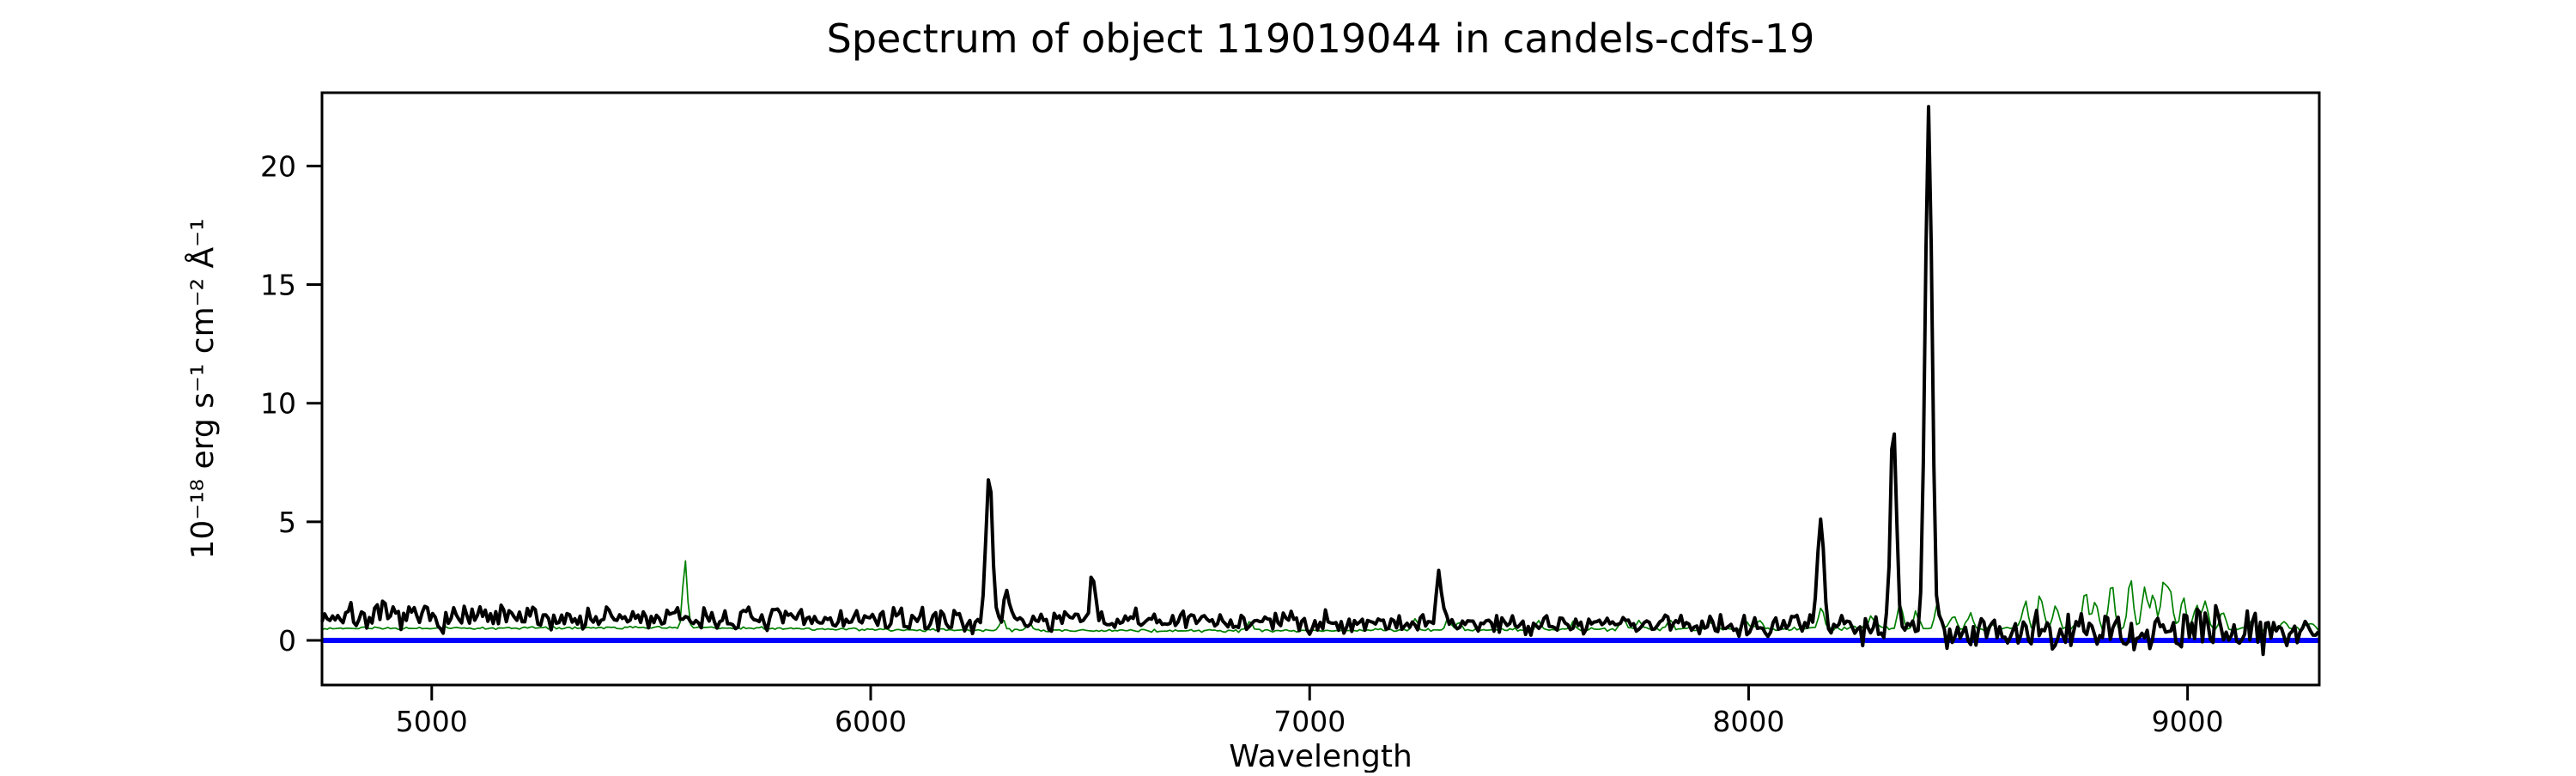 The image size is (2576, 776). Describe the element at coordinates (202, 388) in the screenshot. I see `y-axis-label: 10⁻¹⁸ erg s⁻¹ cm⁻² Å⁻¹` at that location.